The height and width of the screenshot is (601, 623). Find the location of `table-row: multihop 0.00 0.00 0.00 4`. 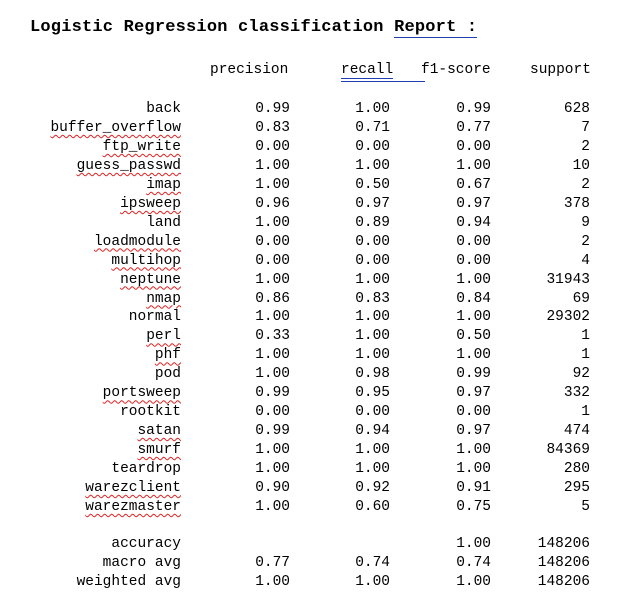

table-row: multihop 0.00 0.00 0.00 4 is located at coordinates (311, 261).